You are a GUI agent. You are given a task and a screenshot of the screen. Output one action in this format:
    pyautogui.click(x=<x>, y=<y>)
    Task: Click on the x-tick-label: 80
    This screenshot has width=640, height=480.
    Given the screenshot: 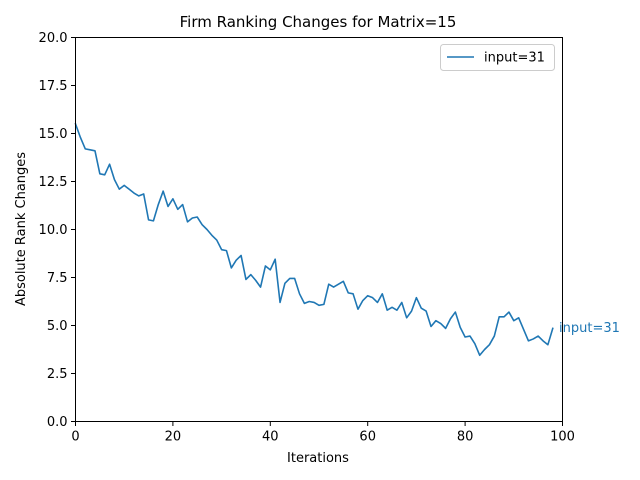 What is the action you would take?
    pyautogui.click(x=465, y=437)
    